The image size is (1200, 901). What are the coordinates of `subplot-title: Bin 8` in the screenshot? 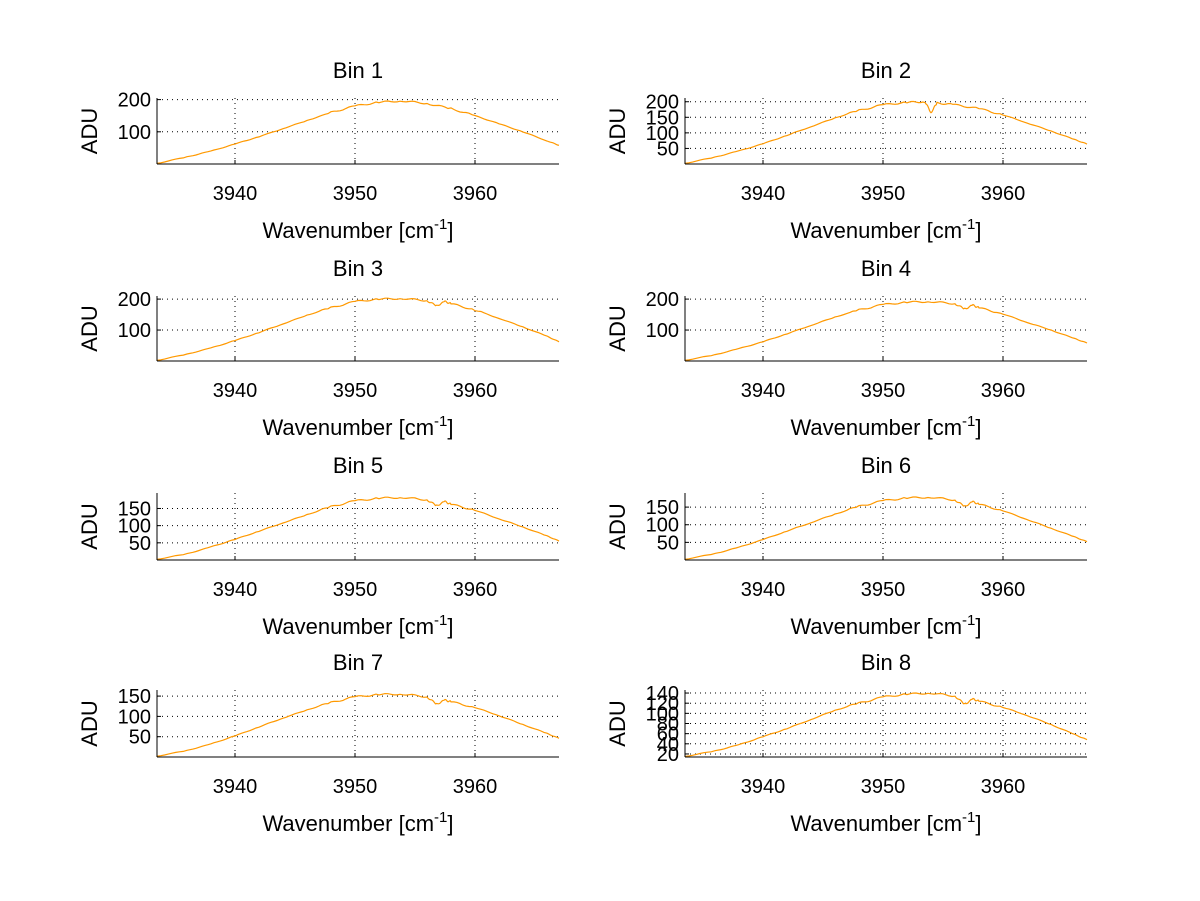 It's located at (886, 662).